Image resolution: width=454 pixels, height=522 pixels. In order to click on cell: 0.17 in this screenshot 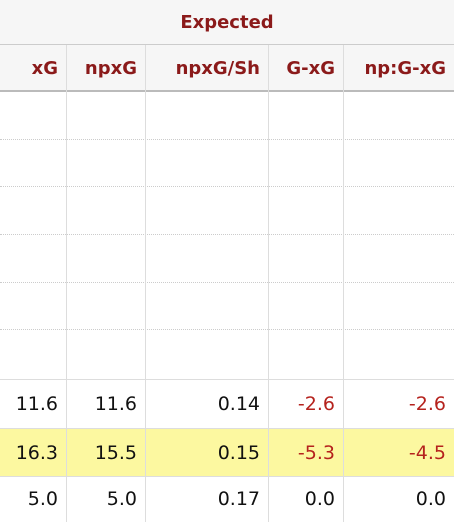, I will do `click(238, 499)`.